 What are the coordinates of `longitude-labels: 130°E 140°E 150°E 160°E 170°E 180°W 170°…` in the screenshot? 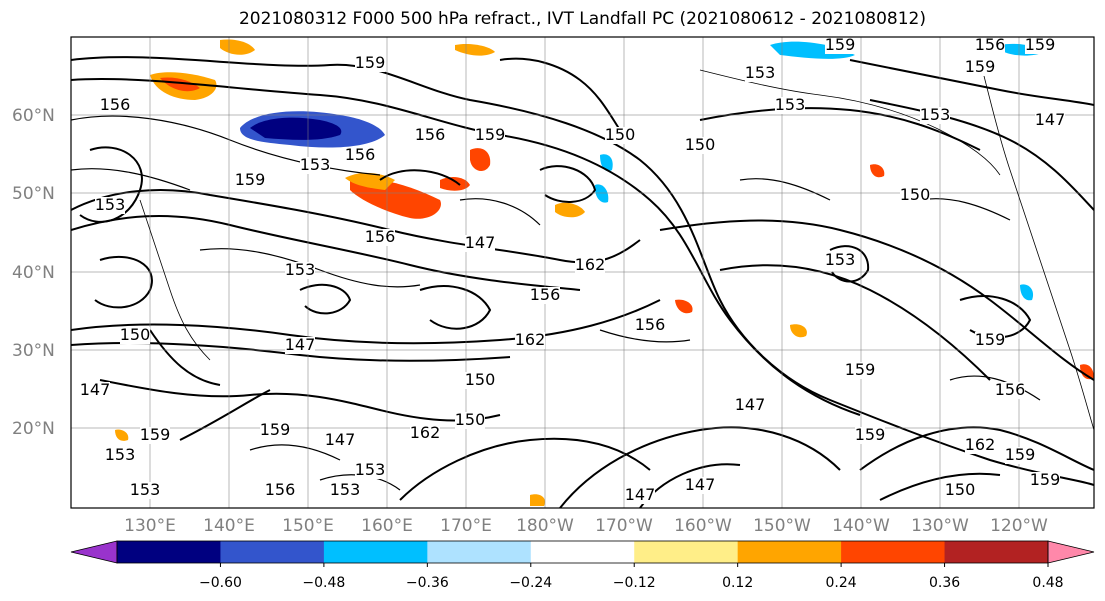 It's located at (586, 526).